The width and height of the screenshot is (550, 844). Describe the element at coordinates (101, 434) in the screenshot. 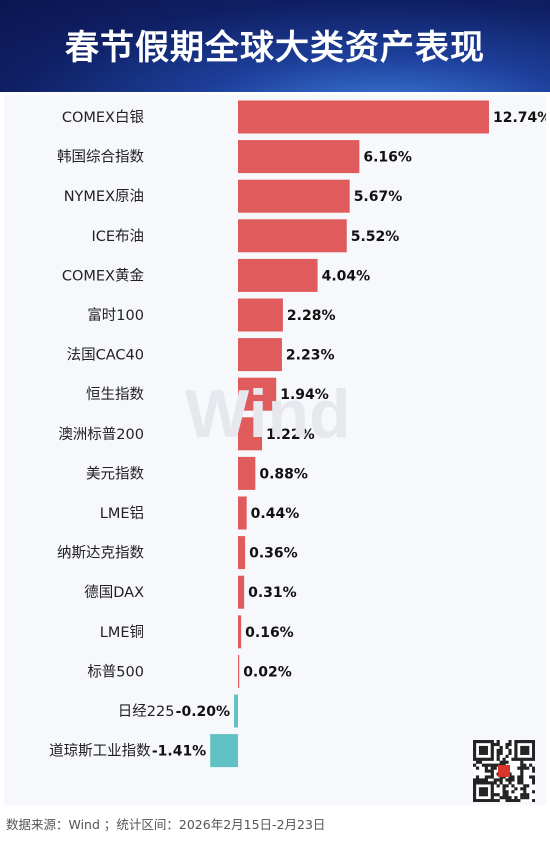

I see `category-label: 澳洲标普200` at that location.